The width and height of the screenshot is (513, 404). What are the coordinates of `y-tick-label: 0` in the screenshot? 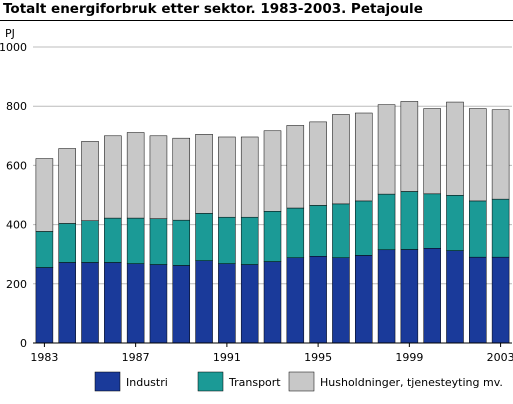 It's located at (23, 343).